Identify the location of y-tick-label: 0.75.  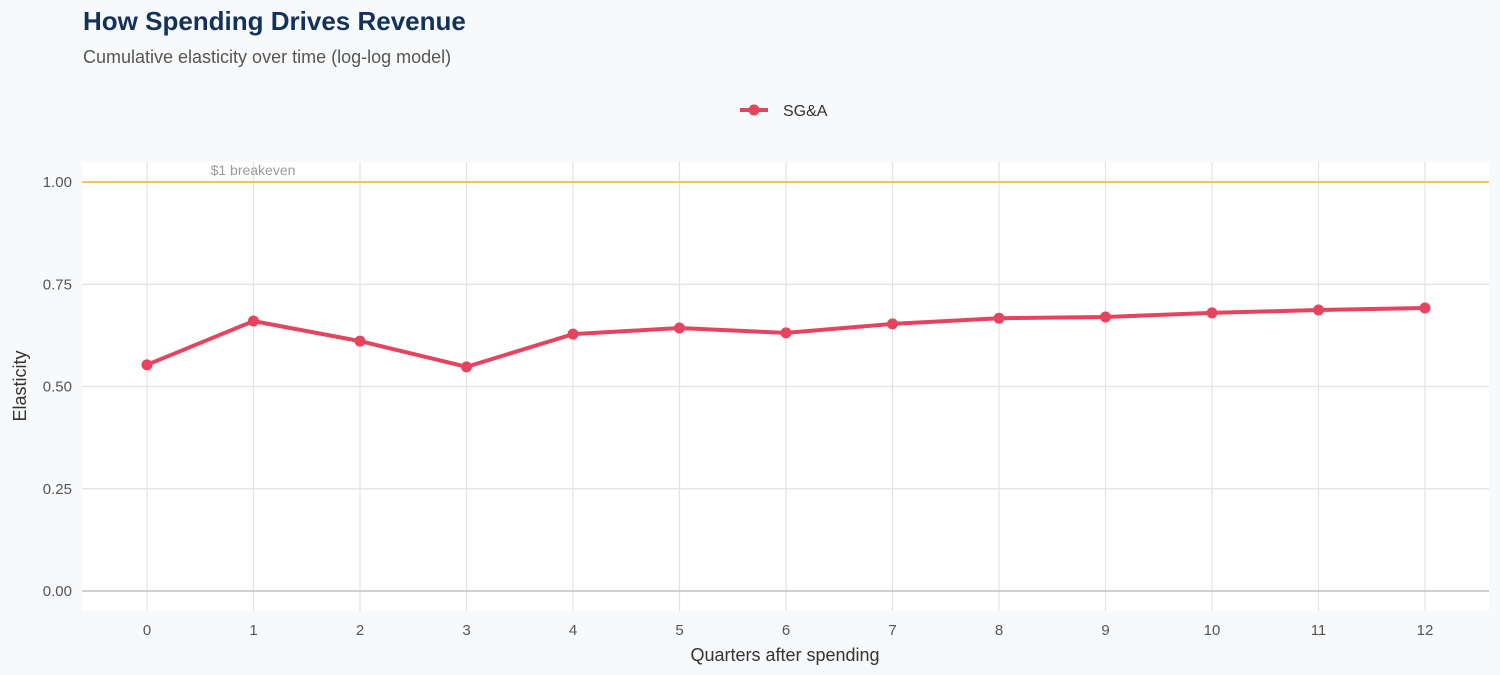
(57, 284).